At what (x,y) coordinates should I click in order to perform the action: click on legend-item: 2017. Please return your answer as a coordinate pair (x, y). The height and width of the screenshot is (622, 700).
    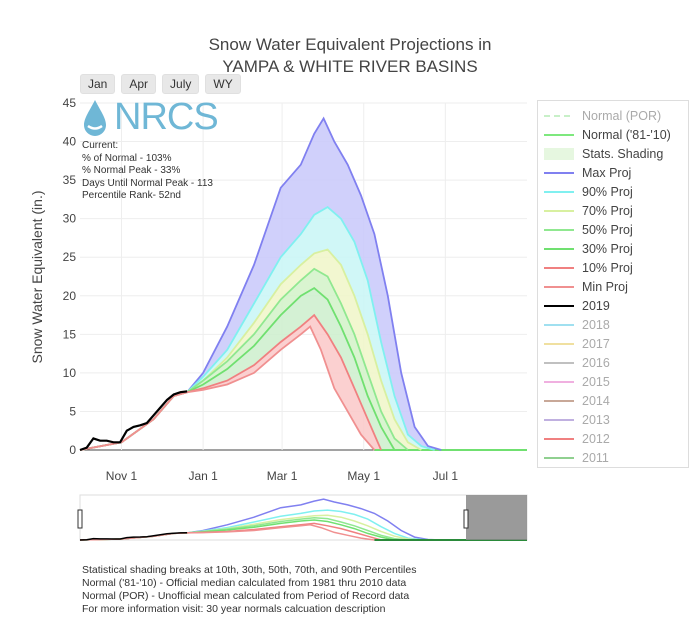
    Looking at the image, I should click on (613, 343).